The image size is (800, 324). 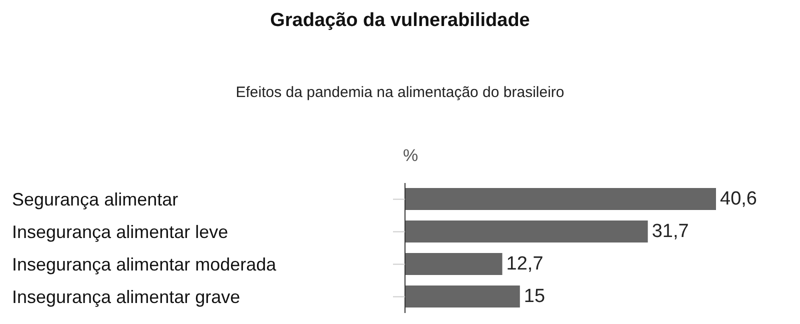 What do you see at coordinates (126, 296) in the screenshot?
I see `y-tick-label: Insegurança alimentar grave` at bounding box center [126, 296].